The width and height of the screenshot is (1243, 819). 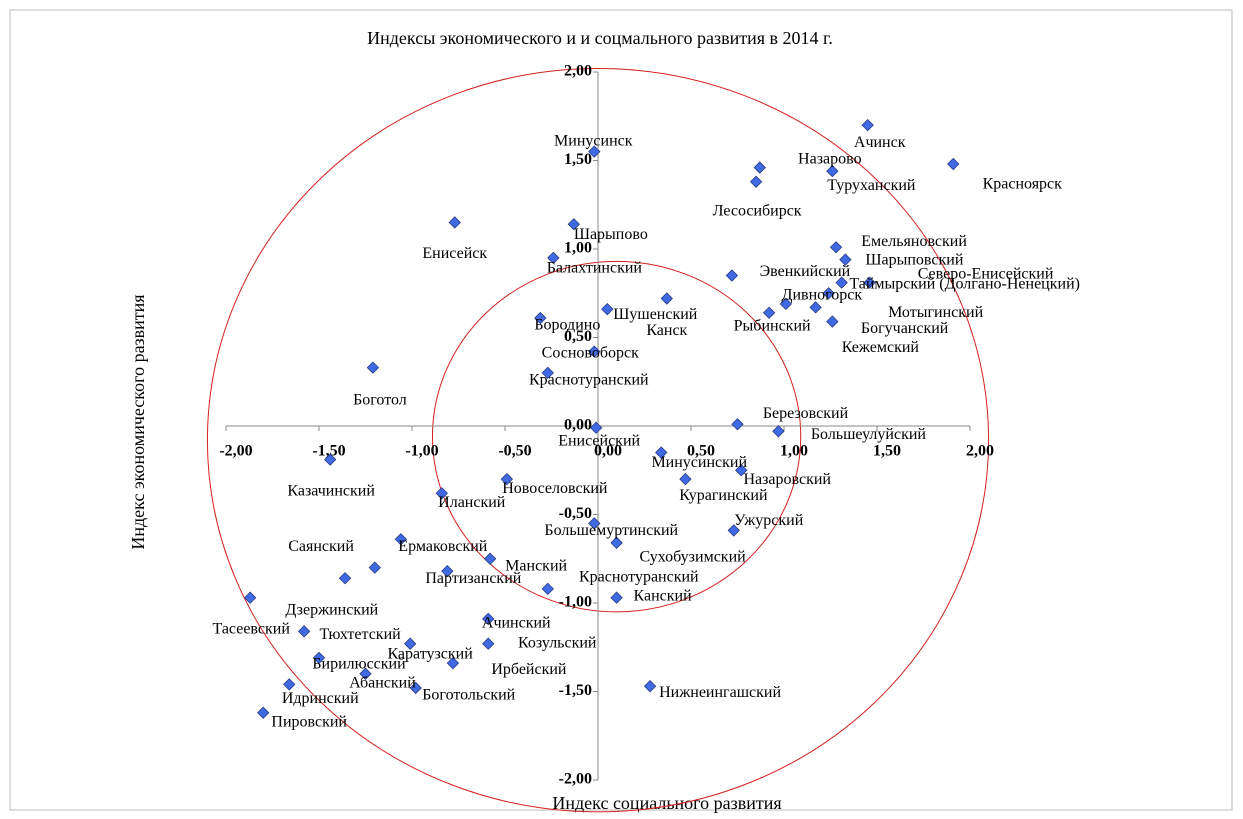 I want to click on point-label: Сосновоборск, so click(x=590, y=352).